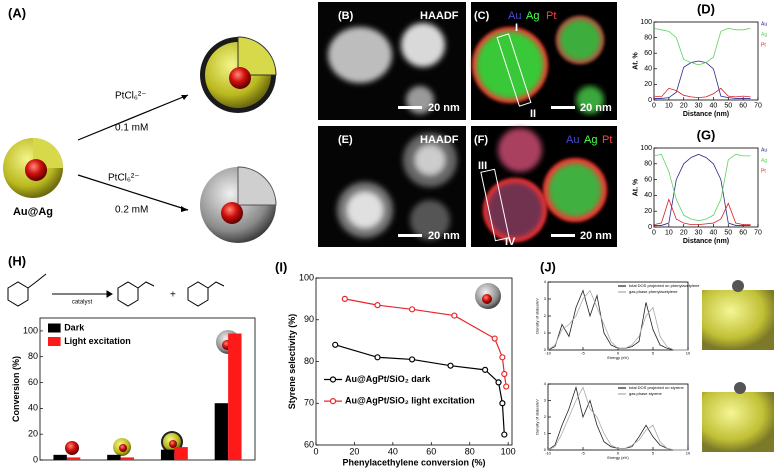 Image resolution: width=783 pixels, height=469 pixels. Describe the element at coordinates (656, 387) in the screenshot. I see `legend-label: total DOS projected on styrene` at that location.